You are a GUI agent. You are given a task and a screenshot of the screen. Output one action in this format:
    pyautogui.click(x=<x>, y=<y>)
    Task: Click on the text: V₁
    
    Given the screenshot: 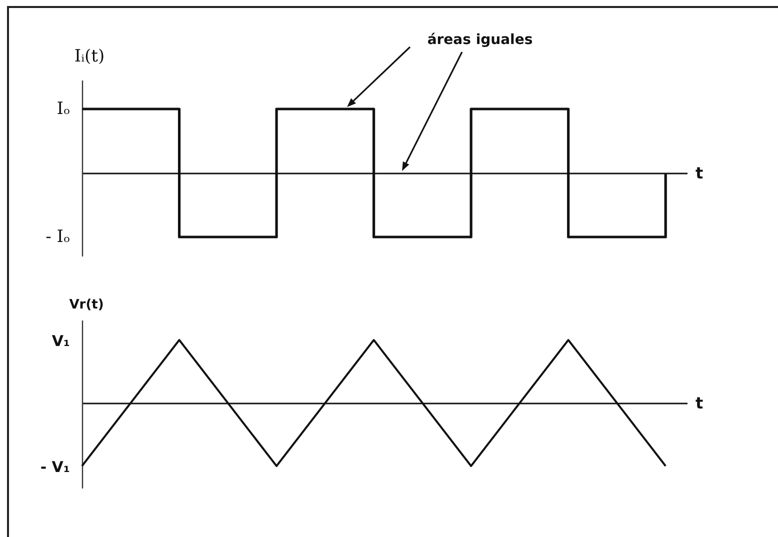 What is the action you would take?
    pyautogui.click(x=61, y=341)
    